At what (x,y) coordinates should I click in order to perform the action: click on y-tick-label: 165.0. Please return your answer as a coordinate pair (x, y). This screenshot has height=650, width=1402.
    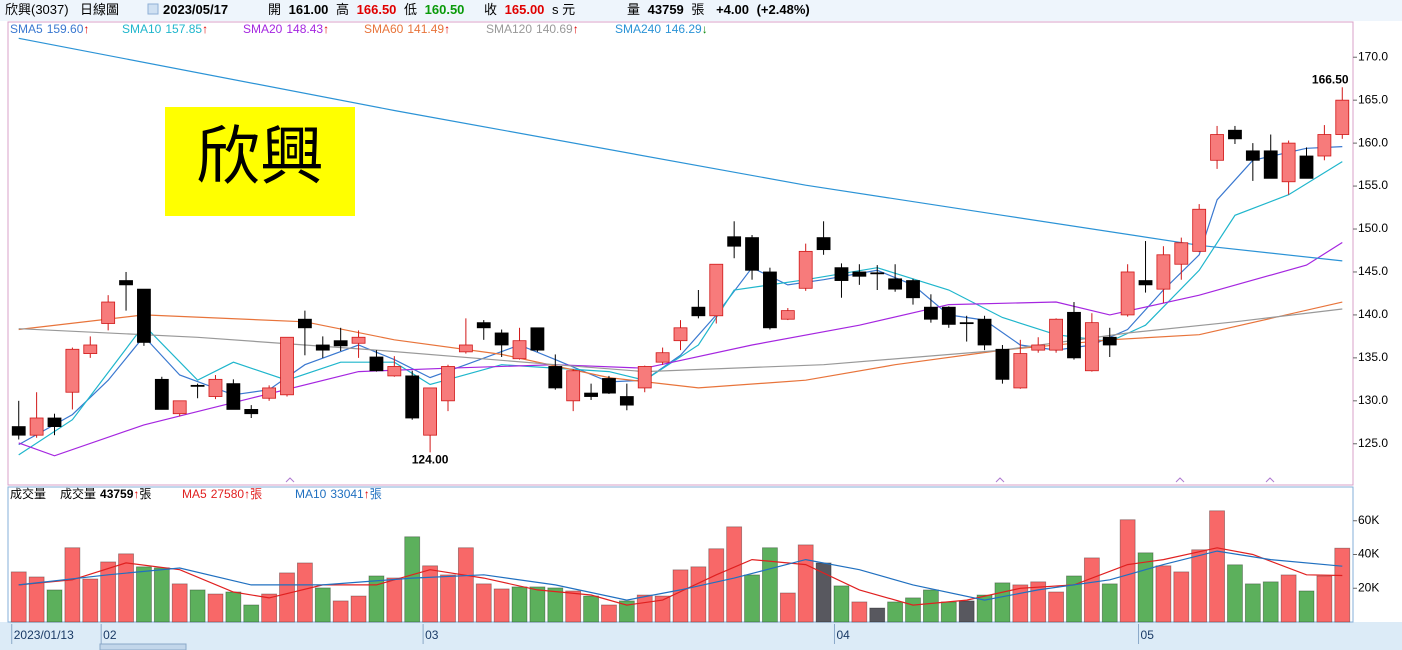
    Looking at the image, I should click on (1373, 99).